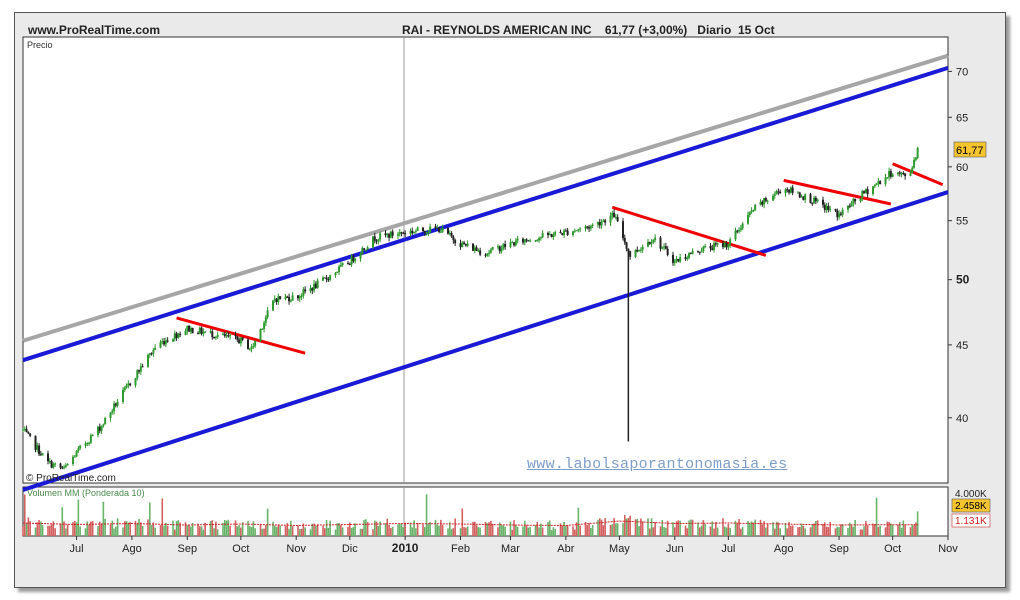  What do you see at coordinates (971, 494) in the screenshot?
I see `volume-tick-4000: 4.000K` at bounding box center [971, 494].